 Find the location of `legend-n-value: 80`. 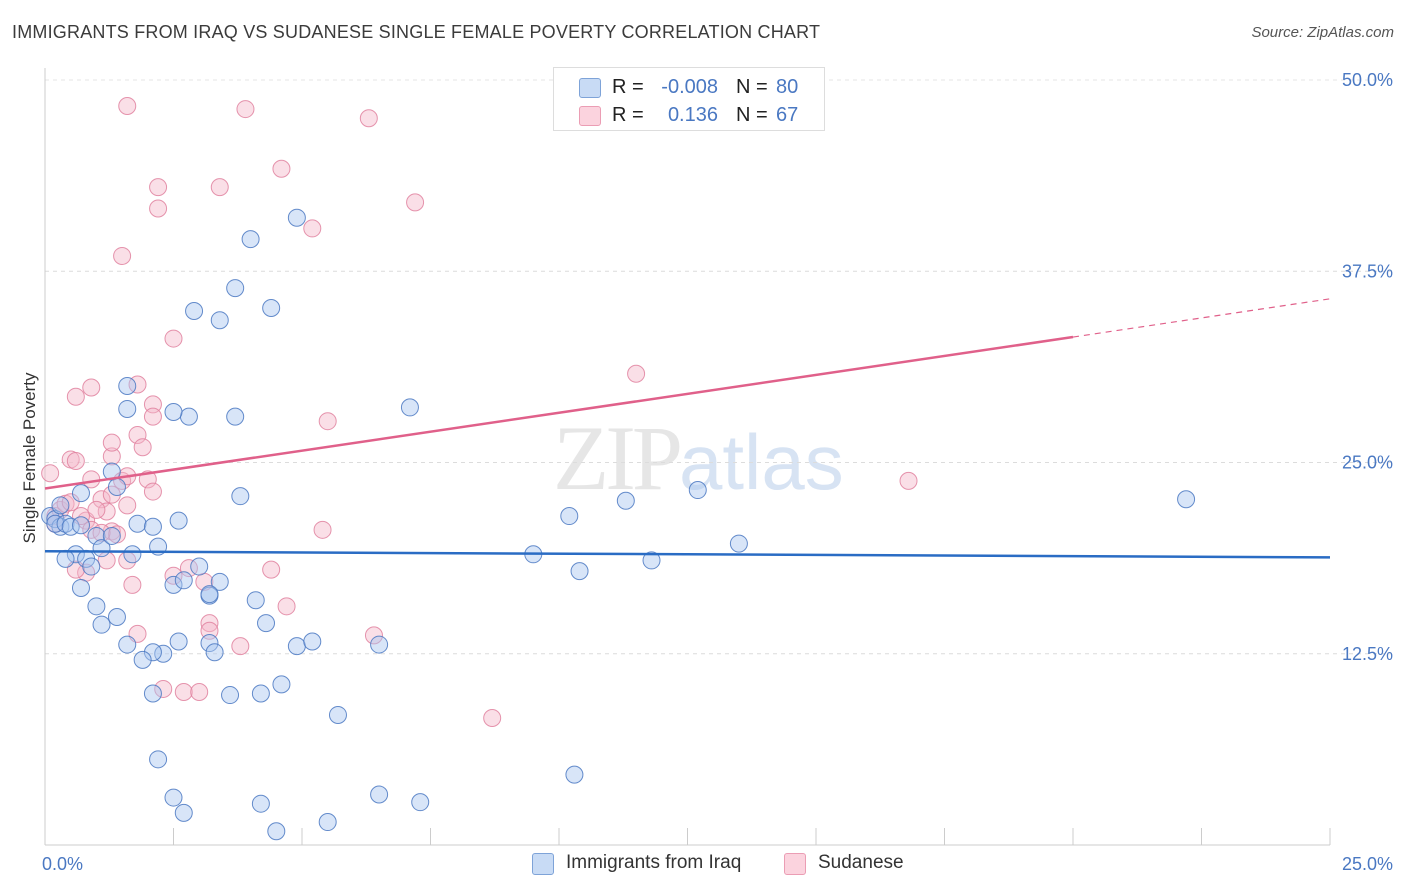

legend-n-value: 80 is located at coordinates (787, 87).